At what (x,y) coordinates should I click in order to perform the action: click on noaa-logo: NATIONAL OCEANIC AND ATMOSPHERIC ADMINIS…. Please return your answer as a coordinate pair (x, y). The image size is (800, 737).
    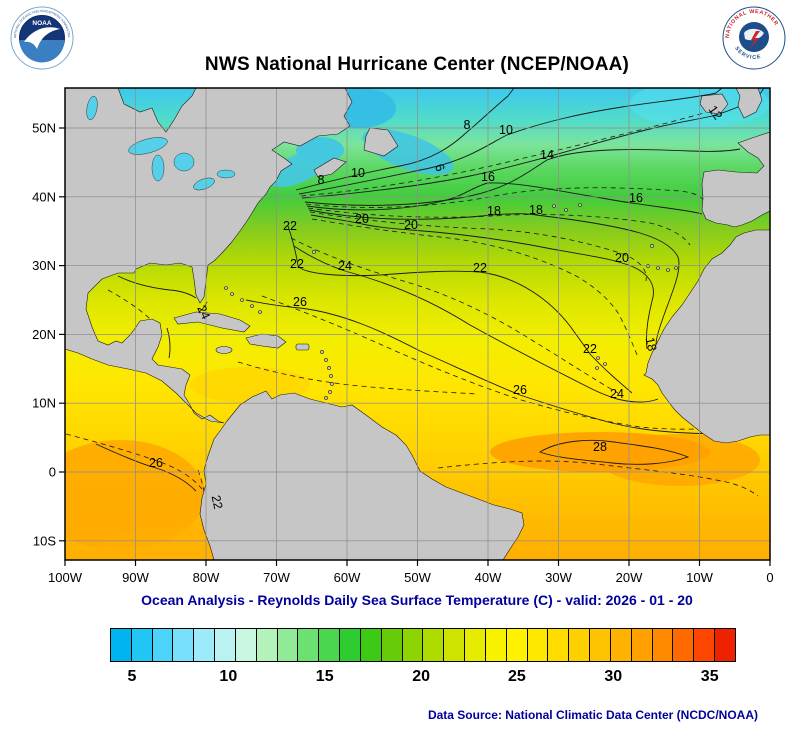
    Looking at the image, I should click on (41, 36).